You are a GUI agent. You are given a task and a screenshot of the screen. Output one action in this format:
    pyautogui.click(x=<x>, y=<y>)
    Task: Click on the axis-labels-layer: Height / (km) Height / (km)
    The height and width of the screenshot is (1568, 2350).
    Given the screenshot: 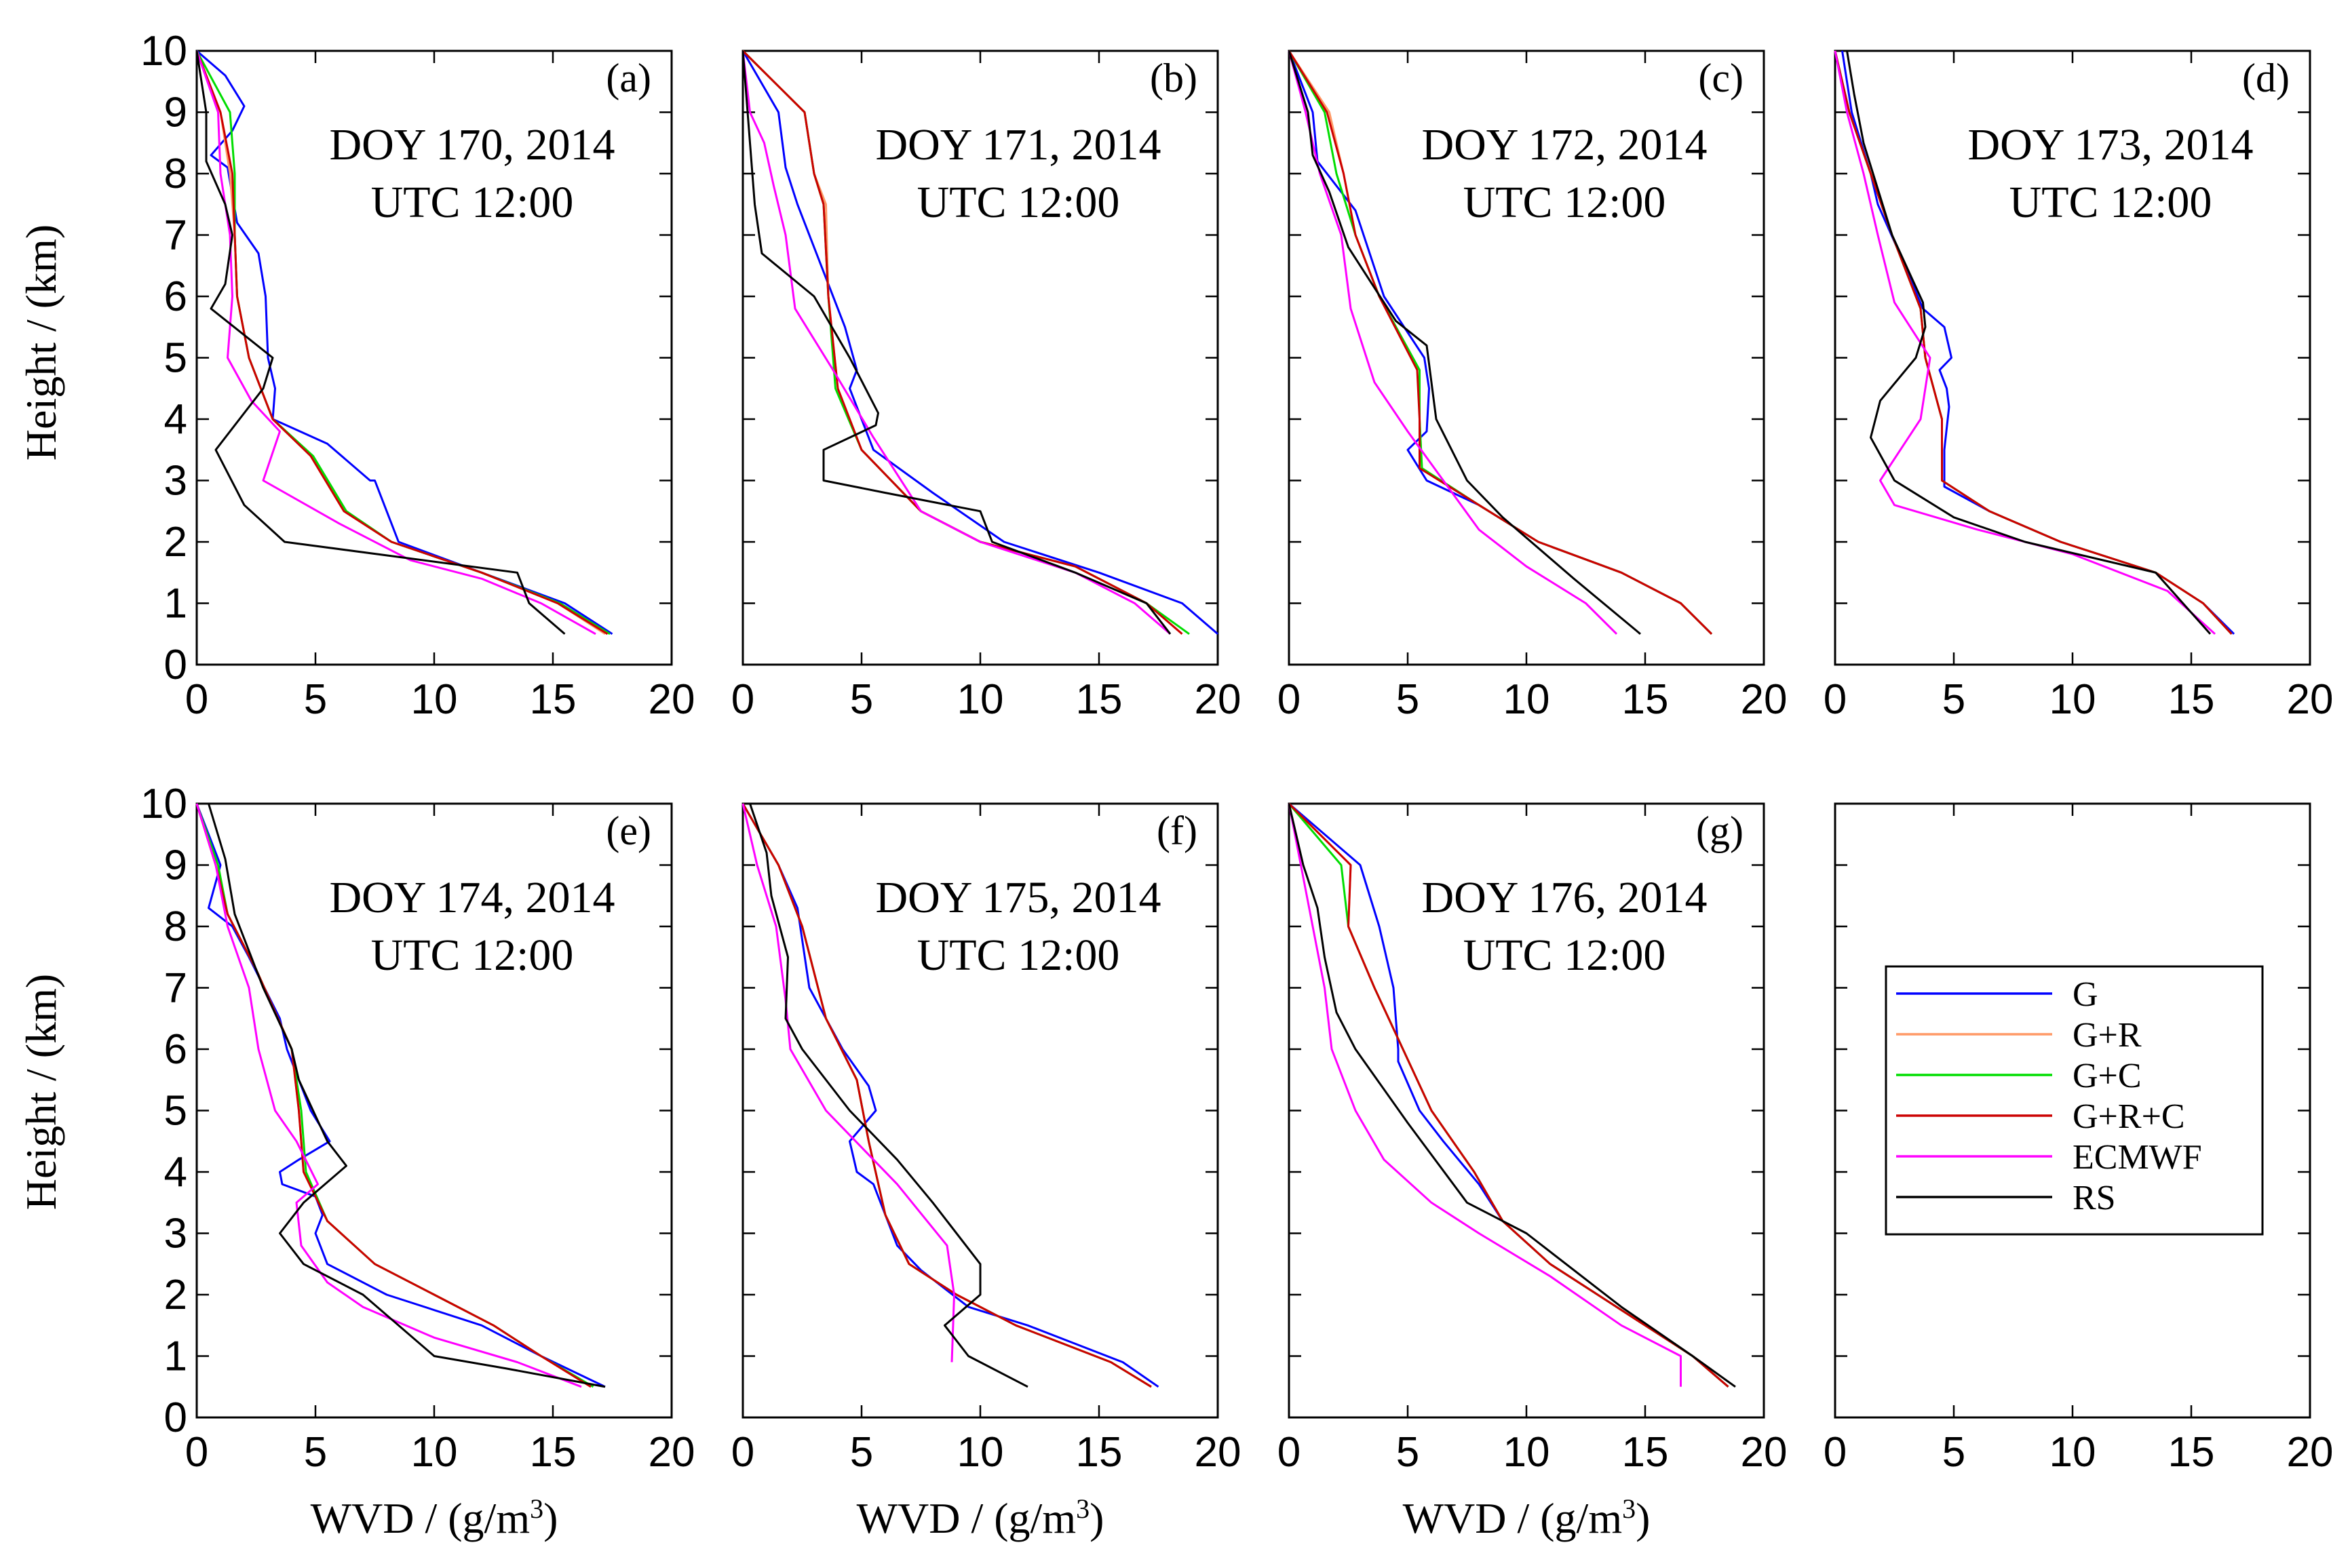 What is the action you would take?
    pyautogui.click(x=41, y=717)
    